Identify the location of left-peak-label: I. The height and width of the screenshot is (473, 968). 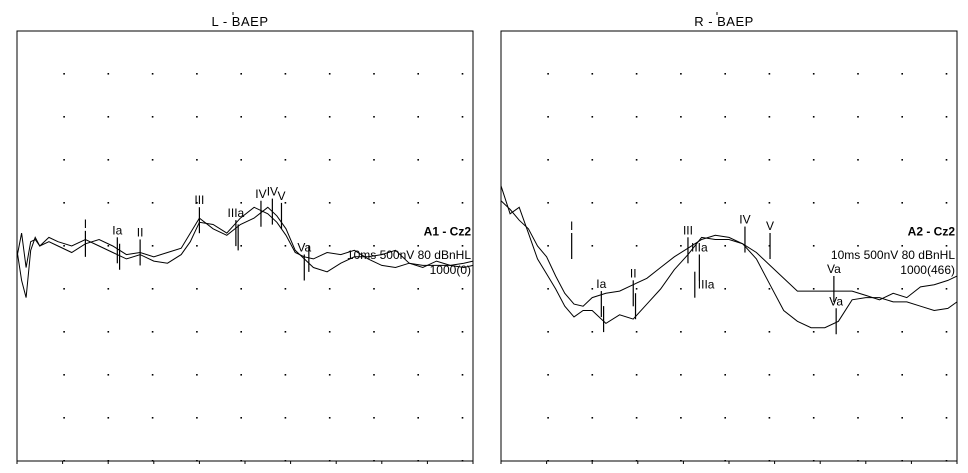
(85, 224).